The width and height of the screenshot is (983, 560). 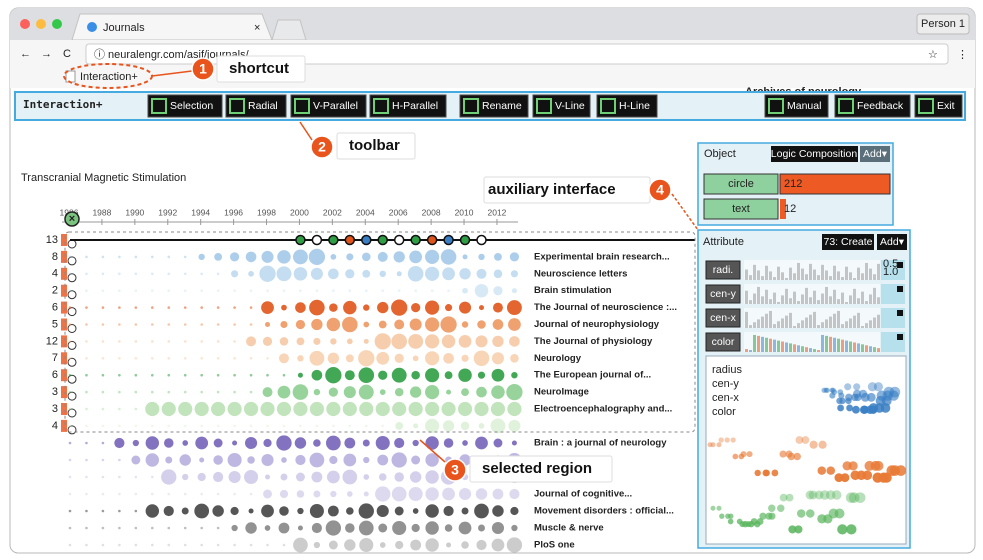 I want to click on year-label: 2008, so click(x=431, y=212).